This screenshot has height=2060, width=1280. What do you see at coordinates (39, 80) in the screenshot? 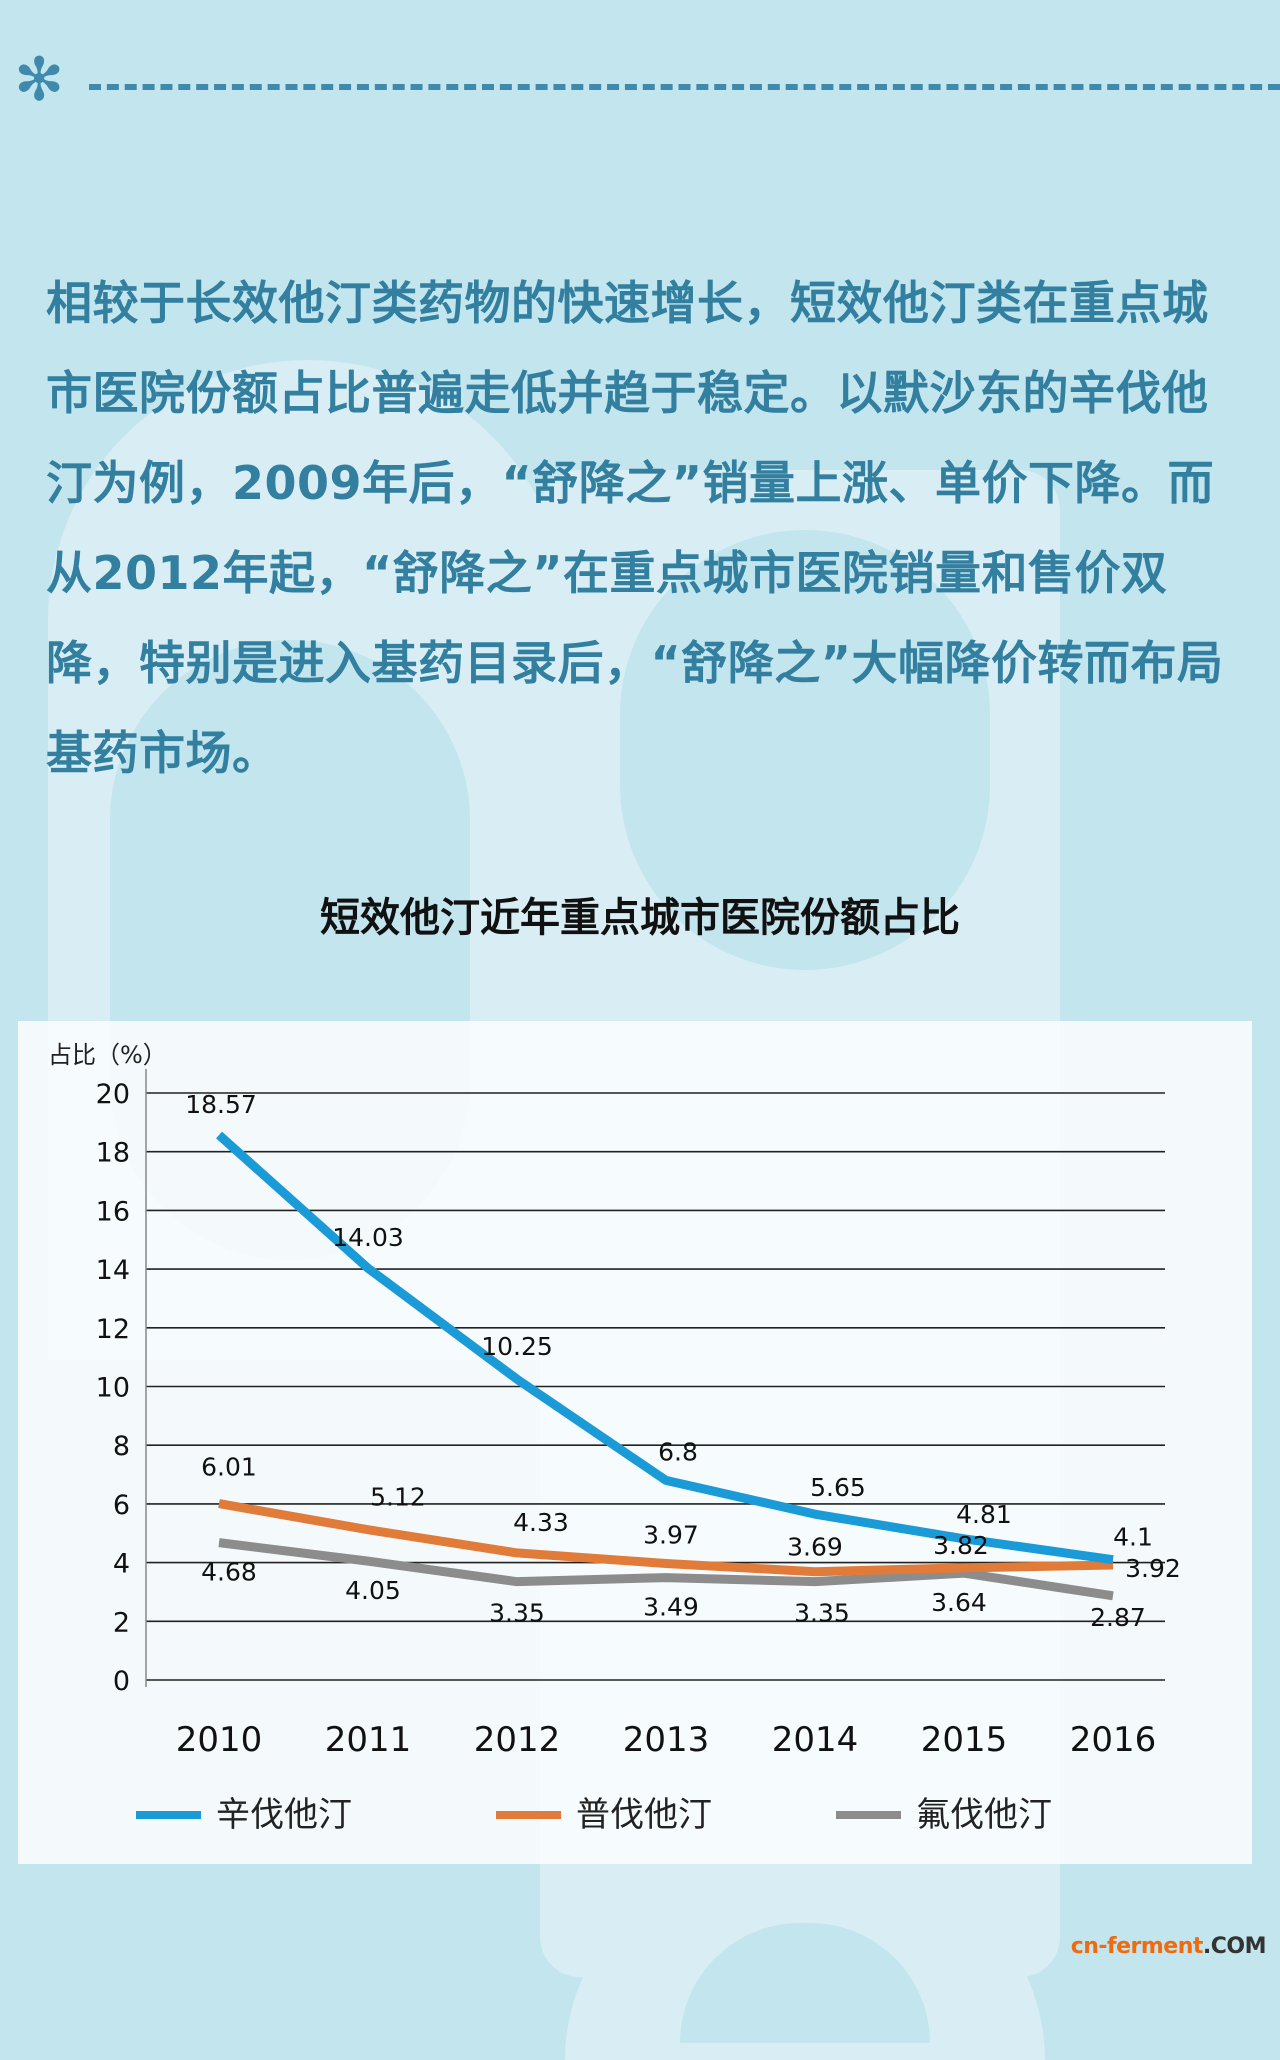
I see `asterisk-icon: ✻` at bounding box center [39, 80].